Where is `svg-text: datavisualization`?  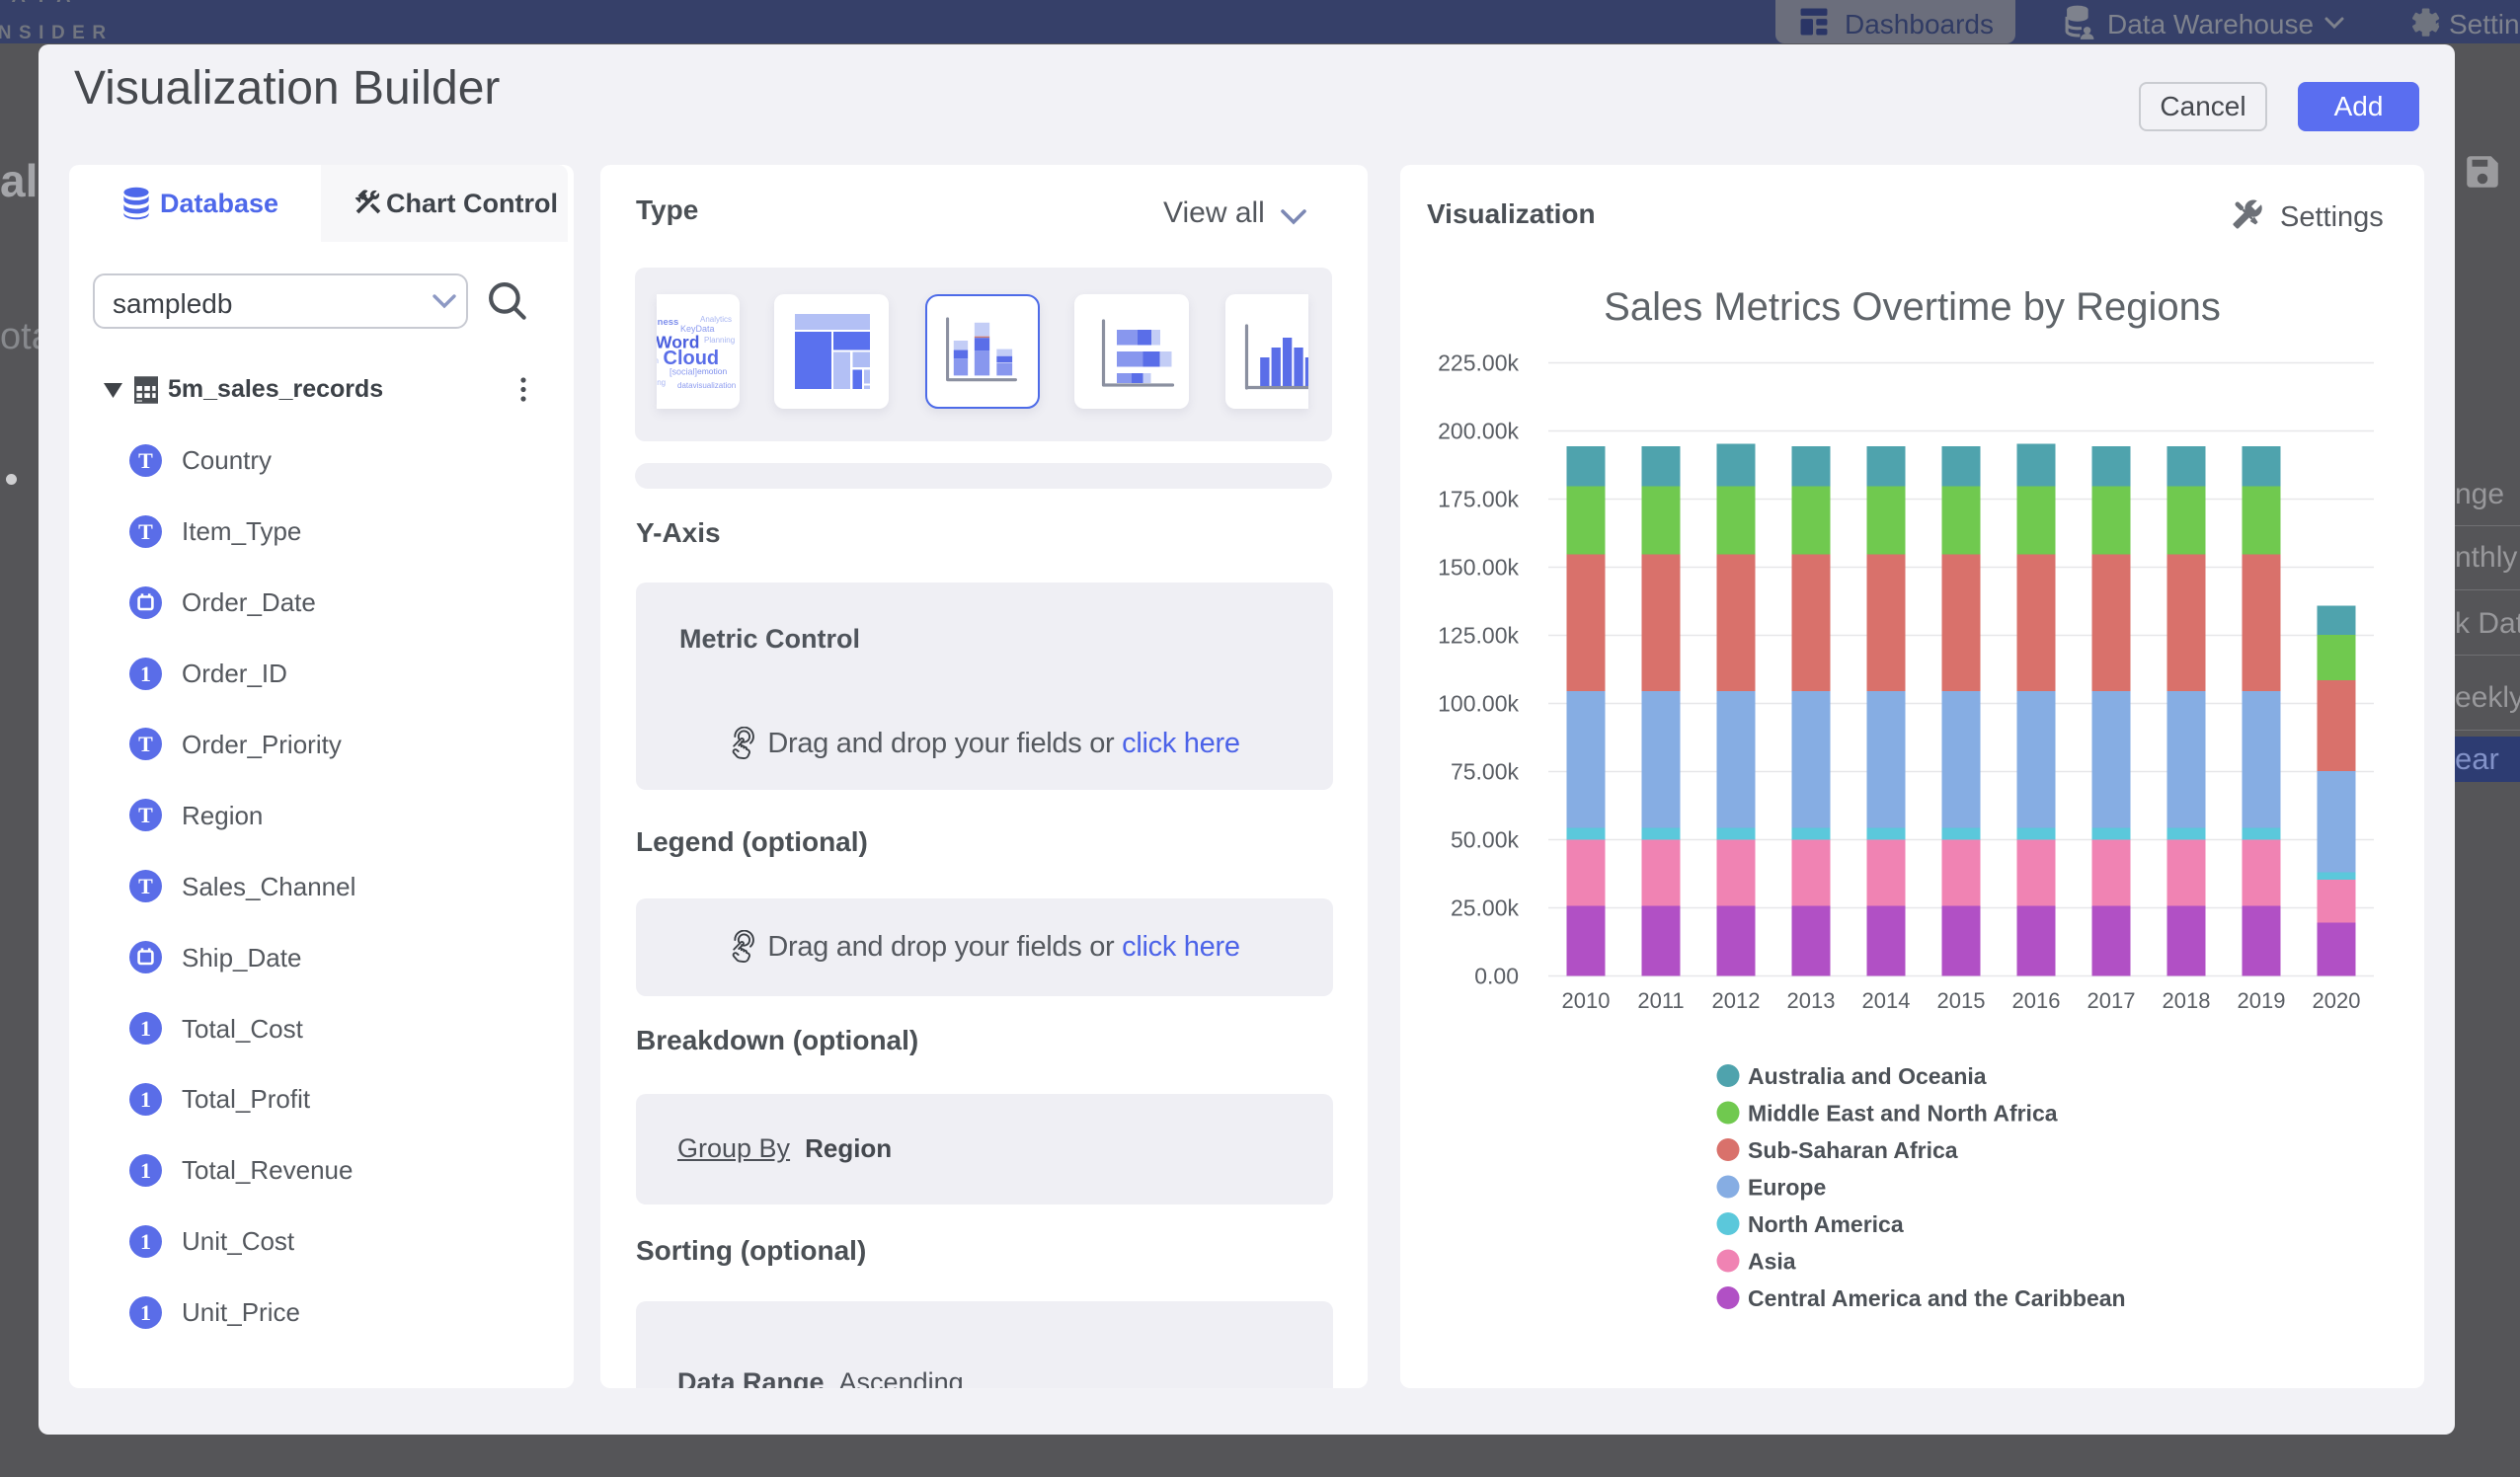 svg-text: datavisualization is located at coordinates (706, 385).